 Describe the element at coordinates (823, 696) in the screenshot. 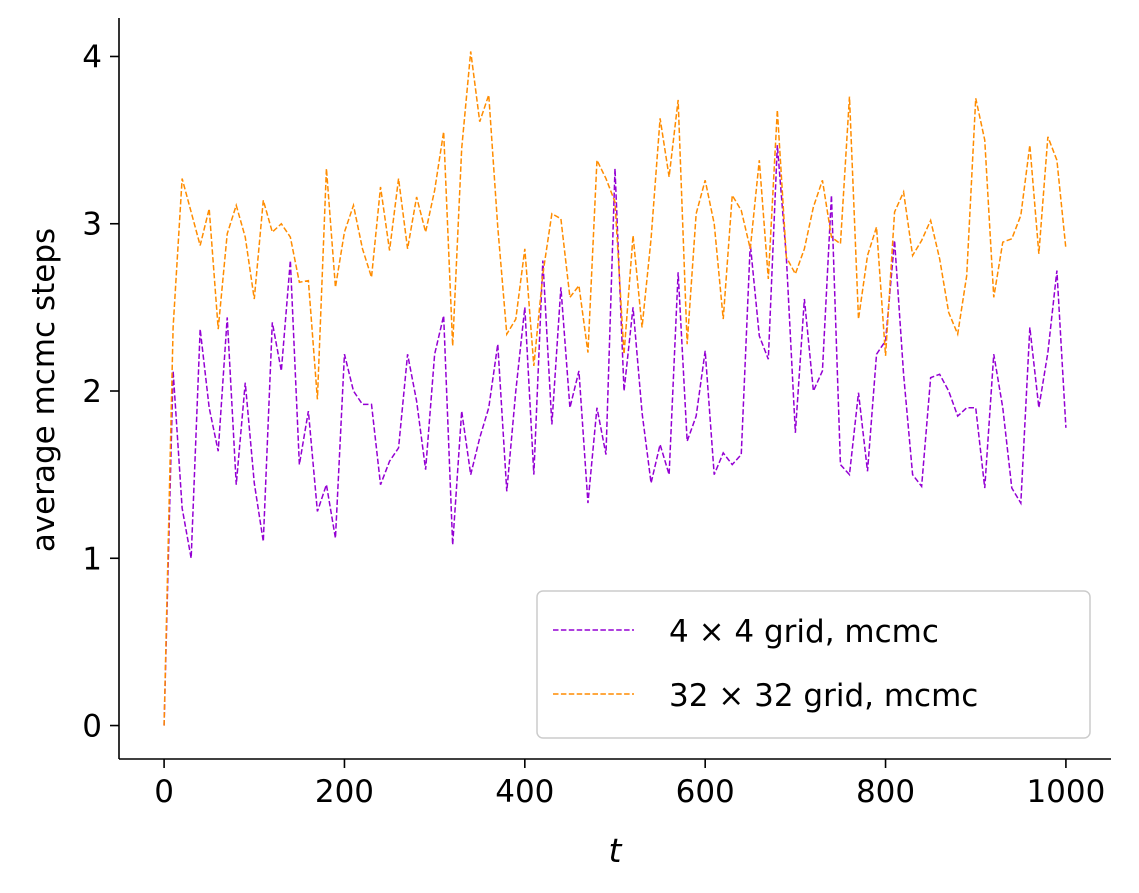

I see `legend-label-32x32: 32 × 32 grid, mcmc` at that location.